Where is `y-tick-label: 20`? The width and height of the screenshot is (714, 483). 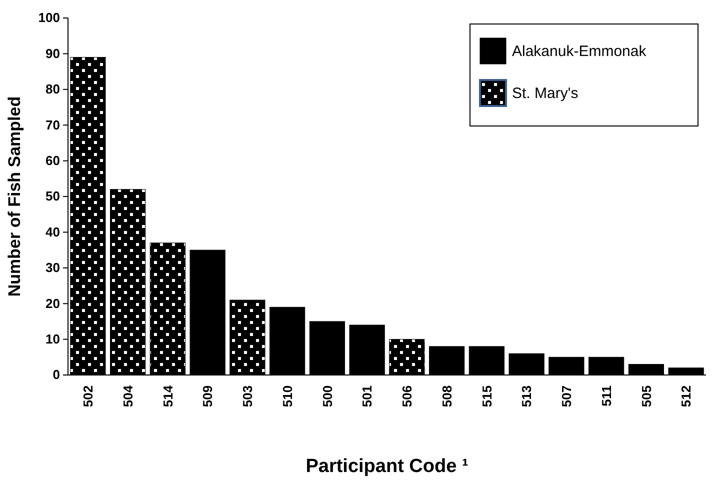
y-tick-label: 20 is located at coordinates (53, 303).